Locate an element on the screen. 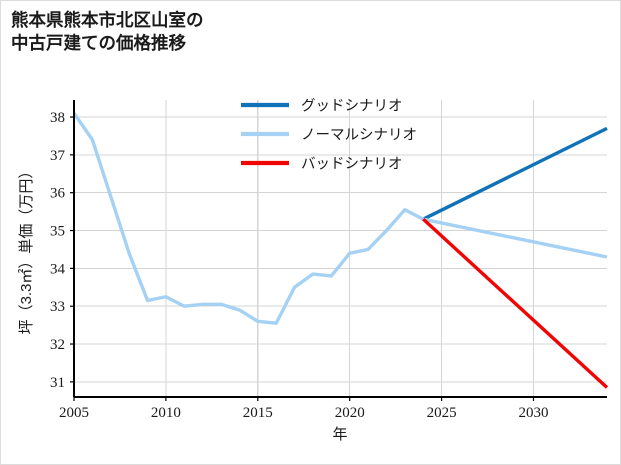  y-tick-label: 36 is located at coordinates (58, 194).